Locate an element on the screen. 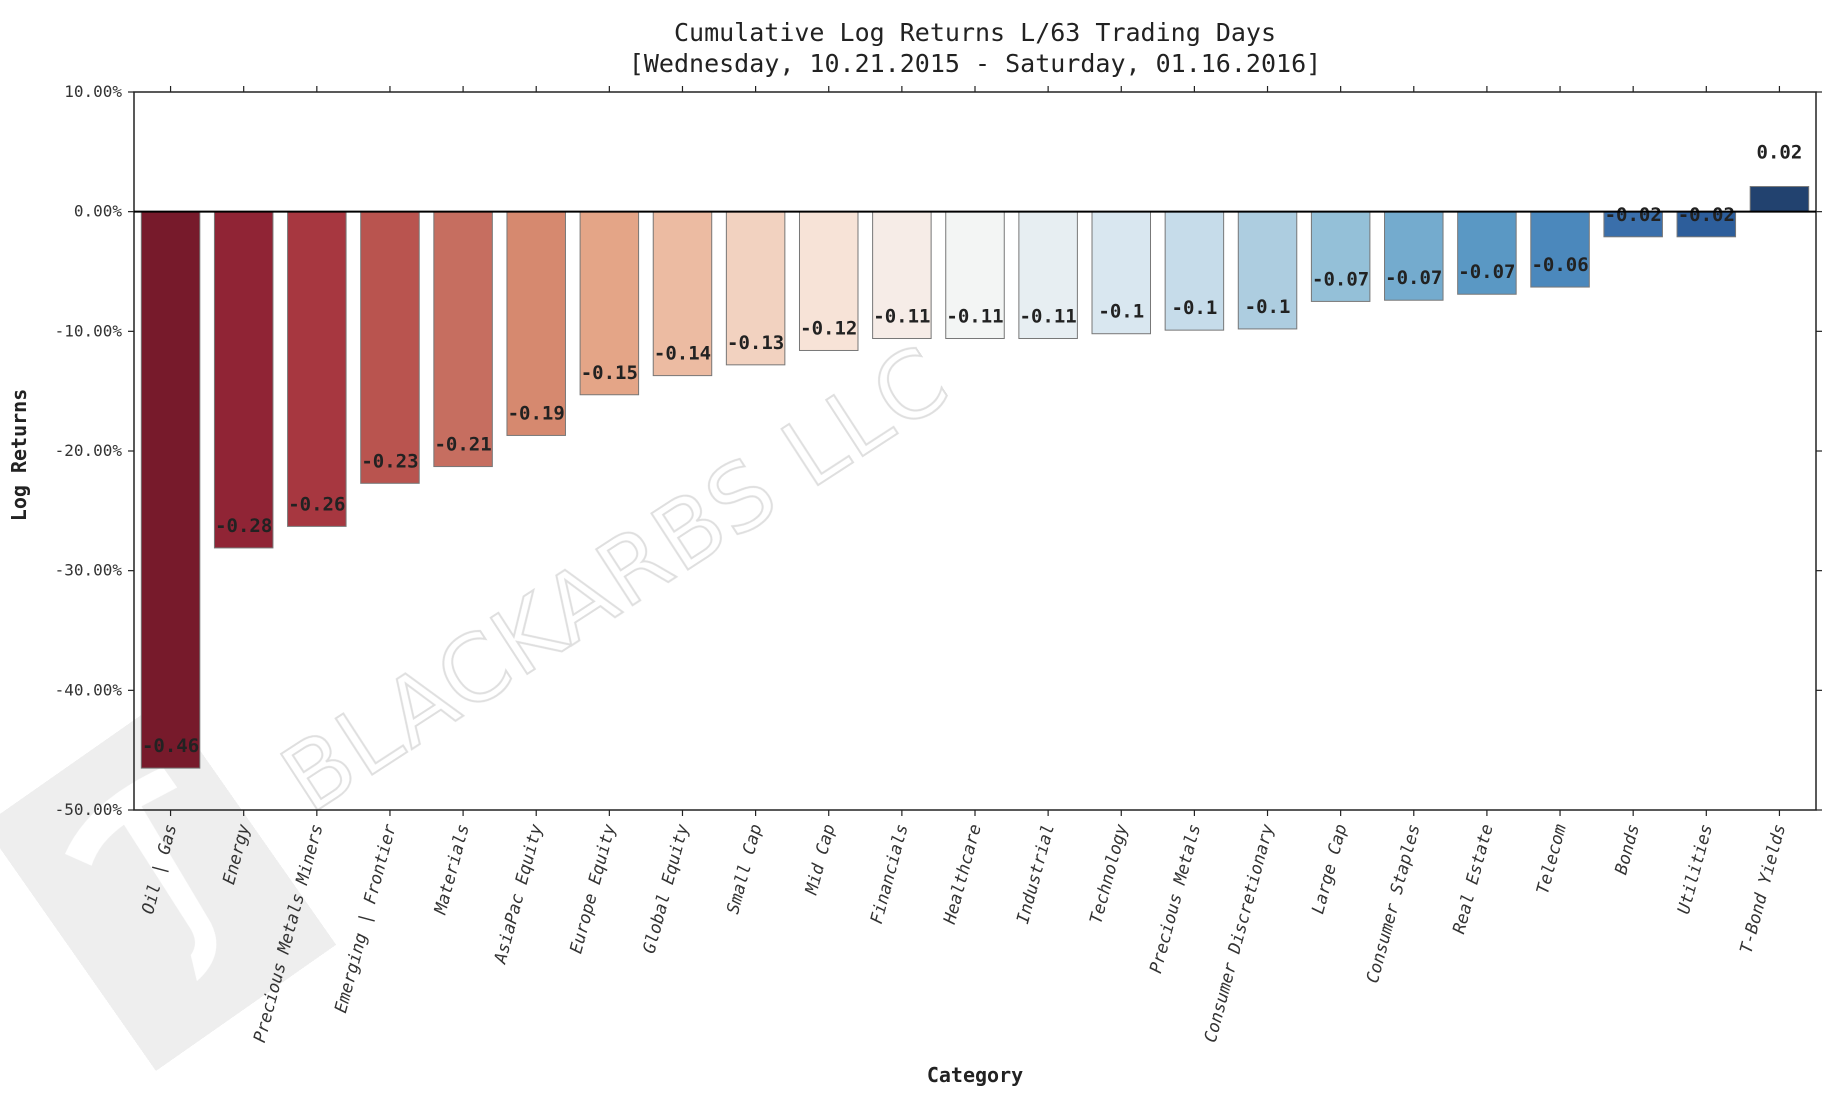 This screenshot has height=1100, width=1825. category-label: Consumer Discretionary is located at coordinates (1240, 932).